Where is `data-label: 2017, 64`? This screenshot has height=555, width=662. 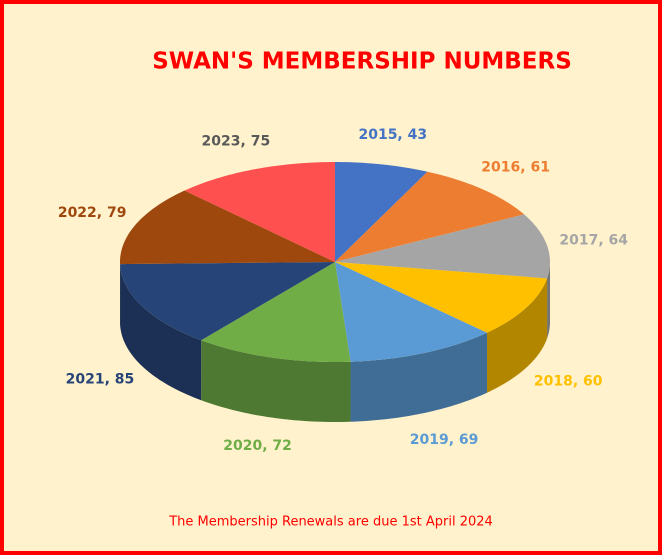 data-label: 2017, 64 is located at coordinates (593, 241).